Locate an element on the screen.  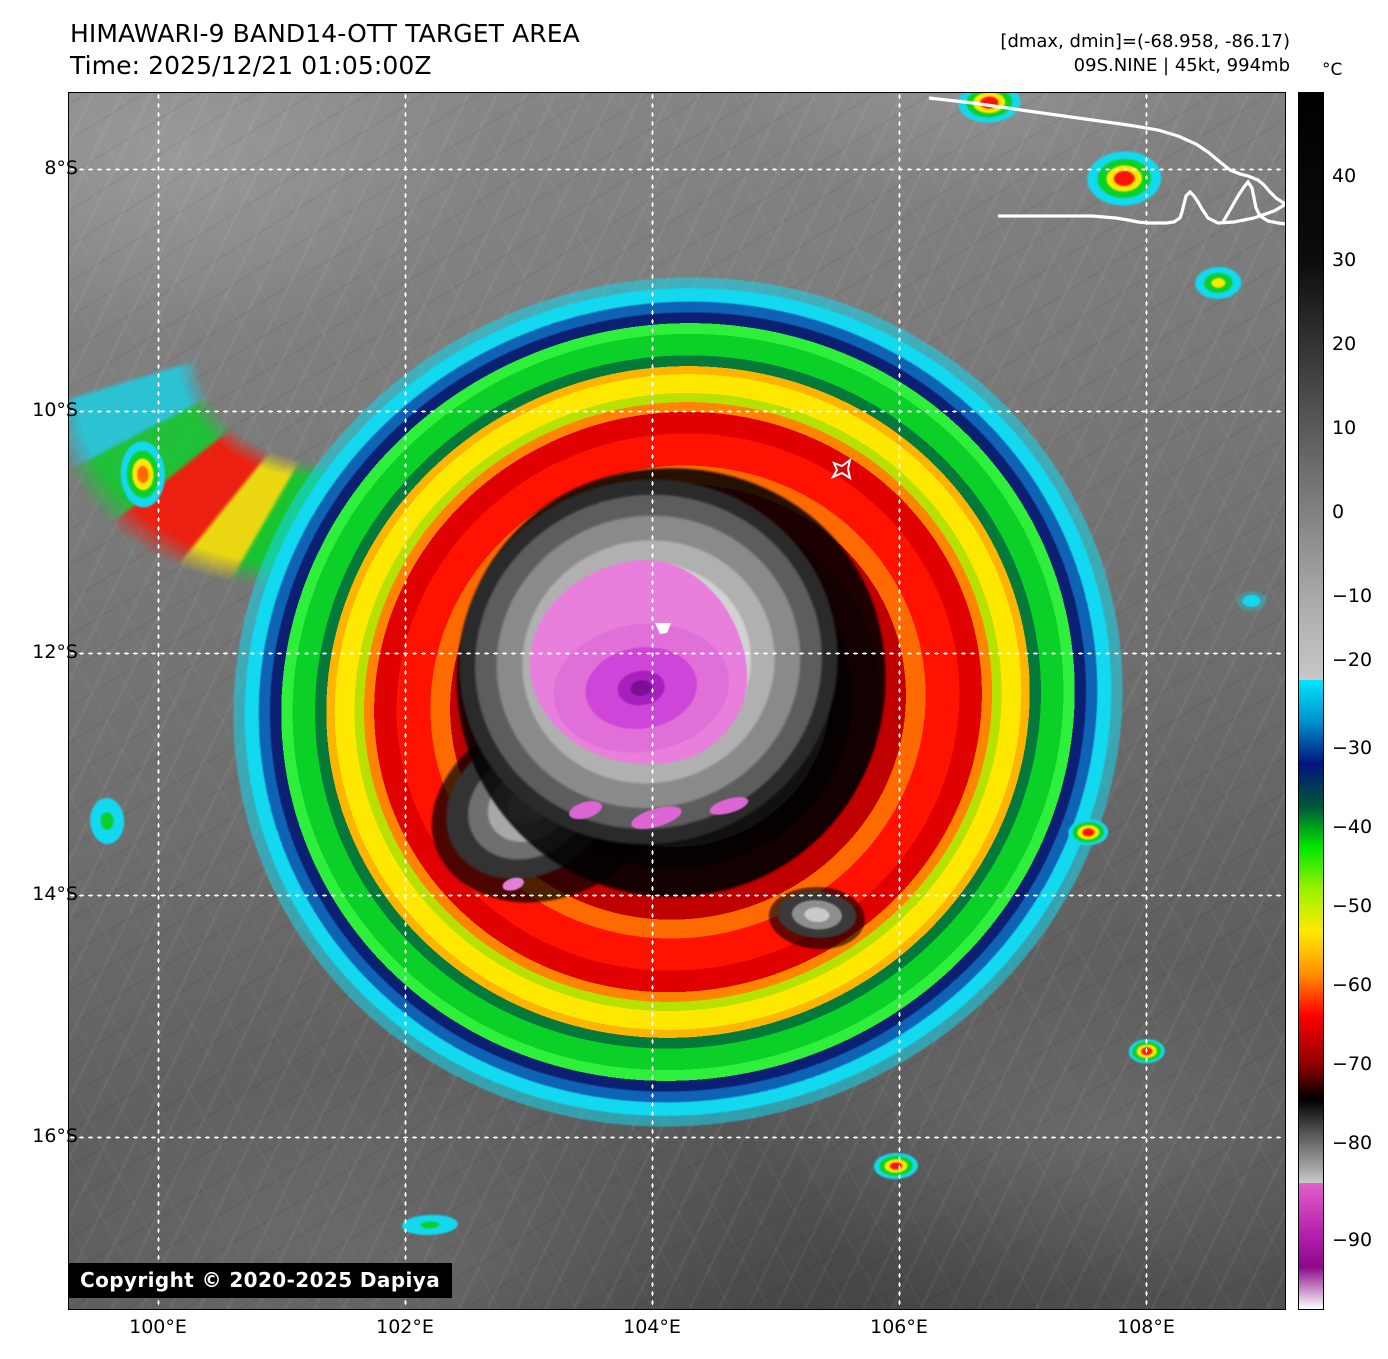
ytick-label-12S: 12°S is located at coordinates (55, 652).